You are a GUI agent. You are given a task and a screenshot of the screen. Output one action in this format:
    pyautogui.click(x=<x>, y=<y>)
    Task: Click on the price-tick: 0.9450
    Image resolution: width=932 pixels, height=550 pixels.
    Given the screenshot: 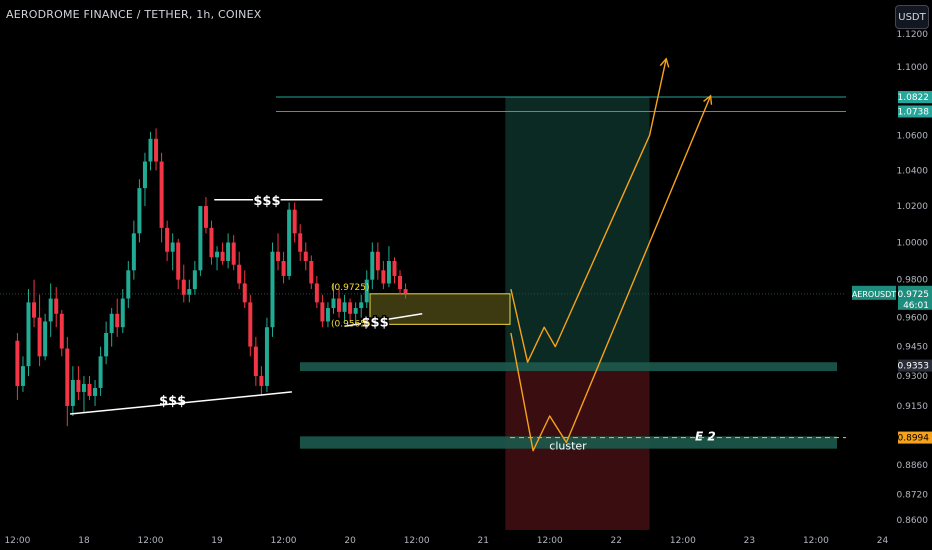 What is the action you would take?
    pyautogui.click(x=913, y=348)
    